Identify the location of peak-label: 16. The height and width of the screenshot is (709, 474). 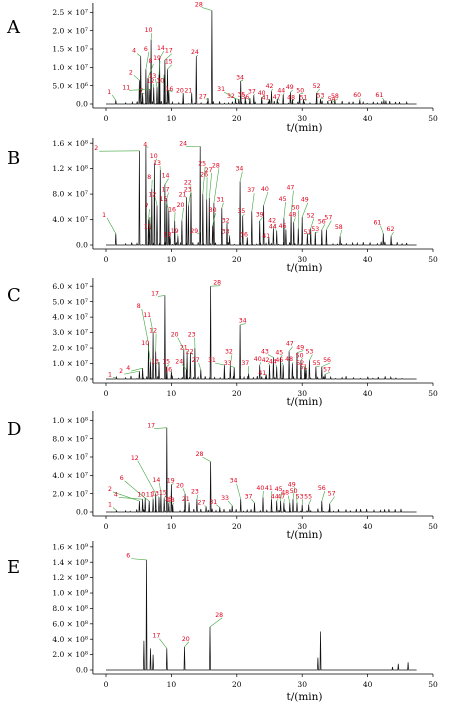
(168, 499).